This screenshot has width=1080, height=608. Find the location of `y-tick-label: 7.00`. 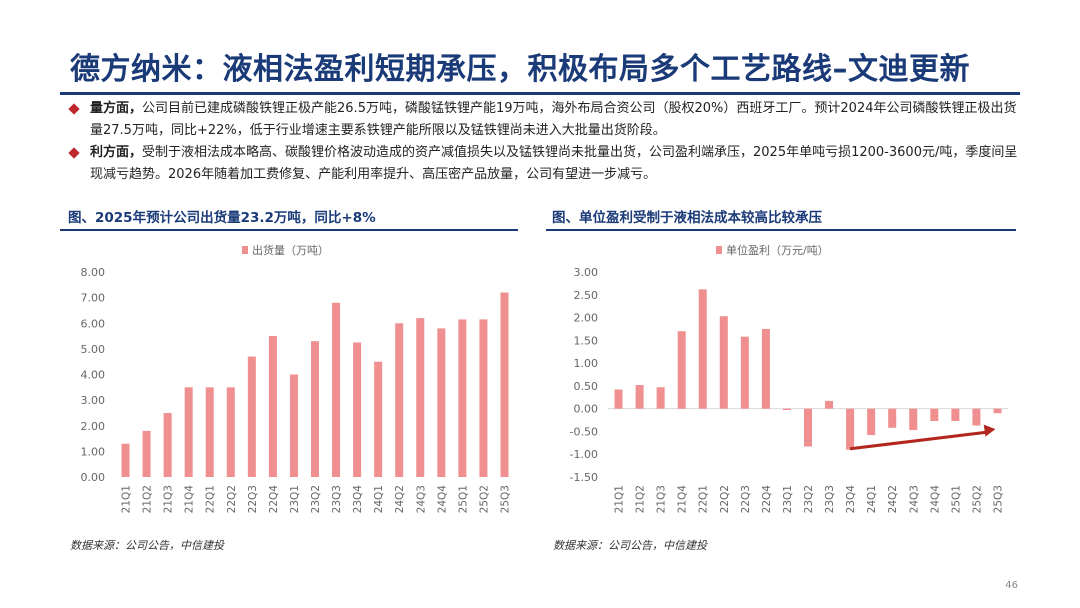

y-tick-label: 7.00 is located at coordinates (93, 298).